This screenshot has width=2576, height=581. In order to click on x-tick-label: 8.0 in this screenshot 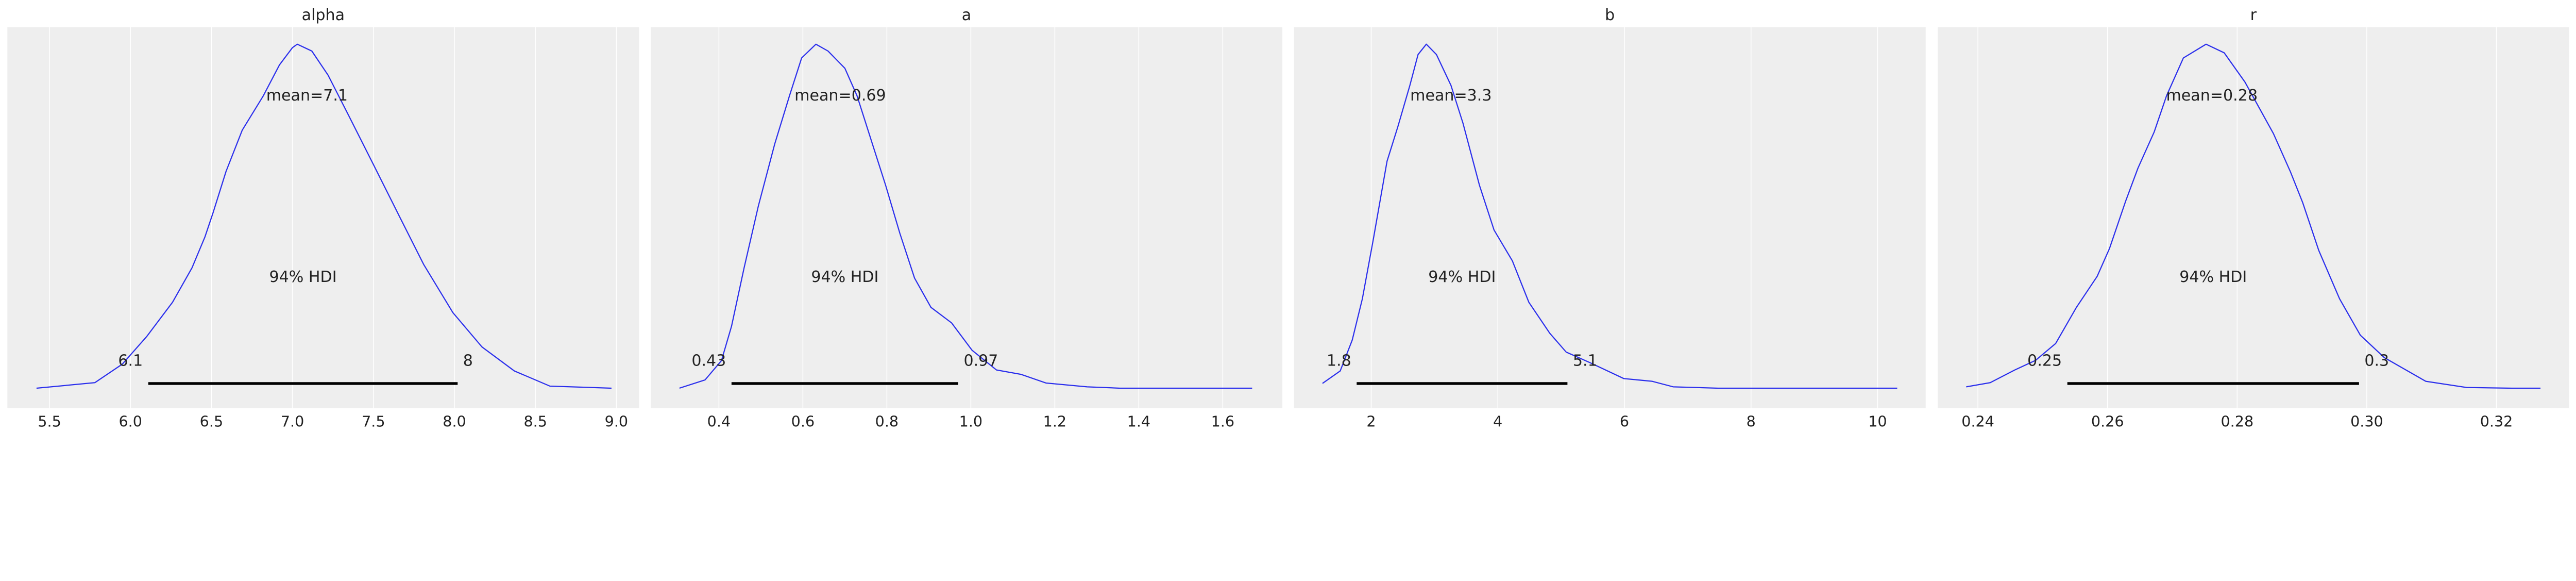, I will do `click(454, 421)`.